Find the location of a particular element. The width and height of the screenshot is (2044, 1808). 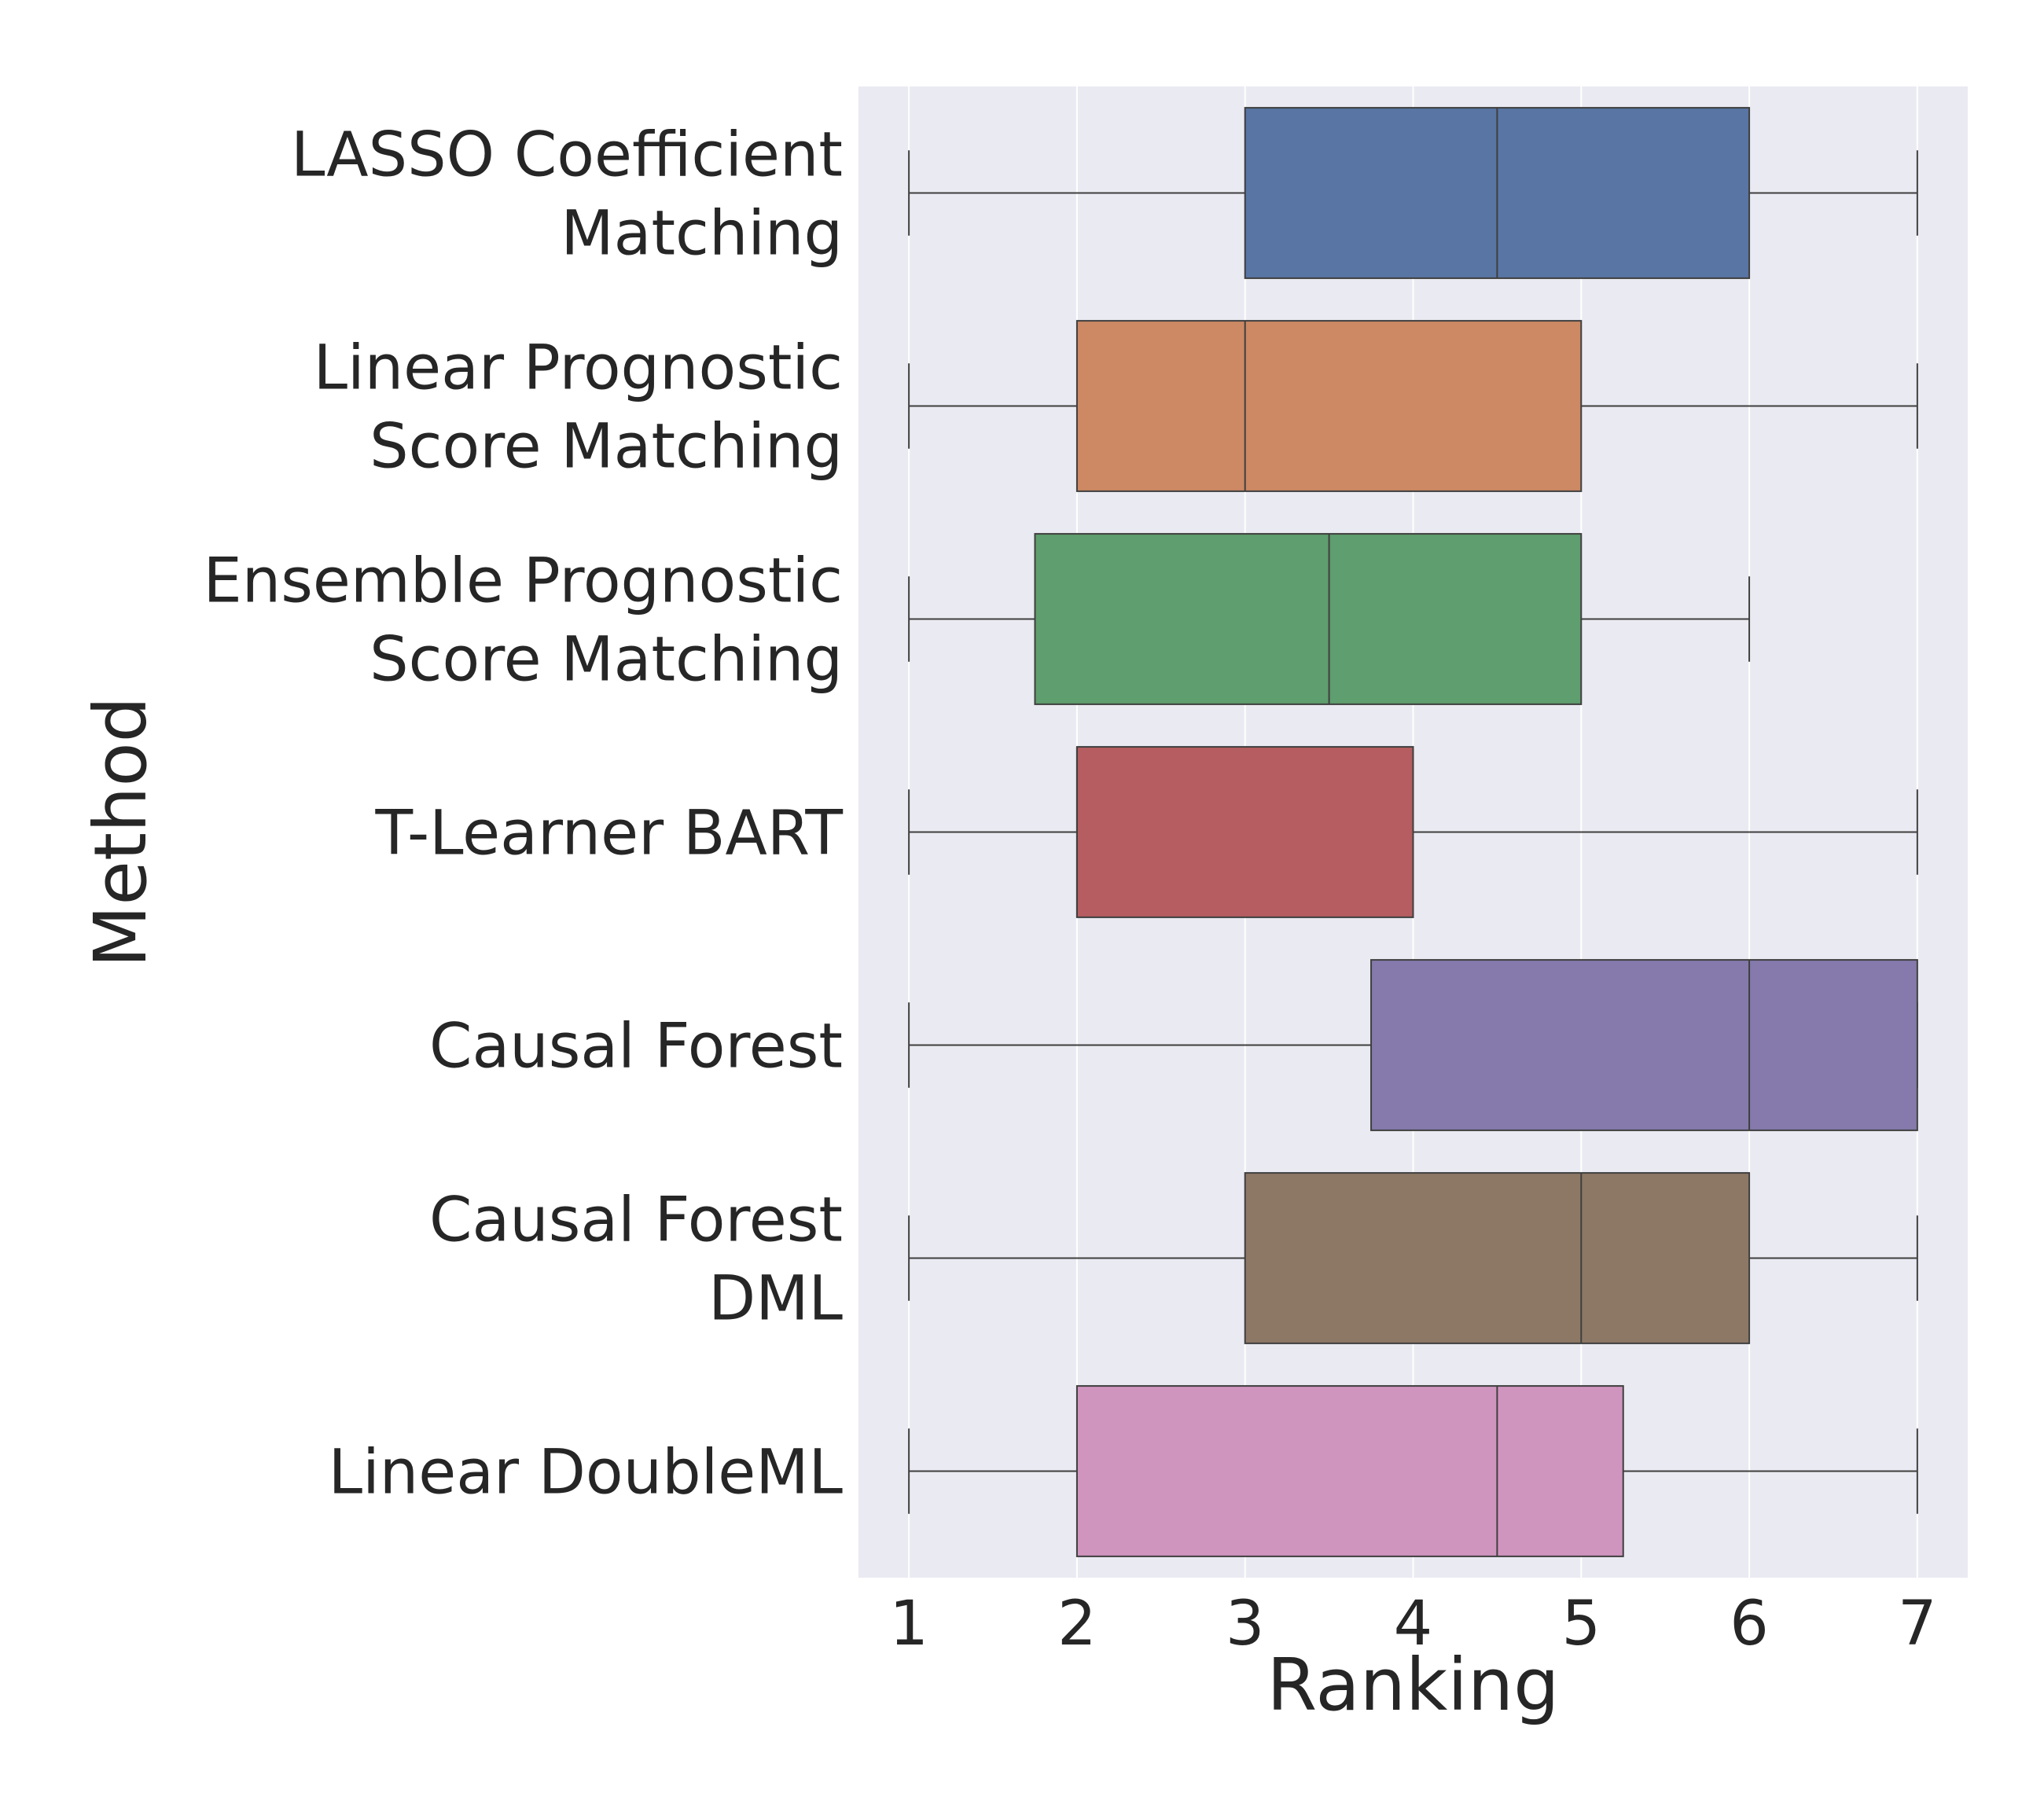

y-tick-label-line: Ensemble Prognostic is located at coordinates (523, 581).